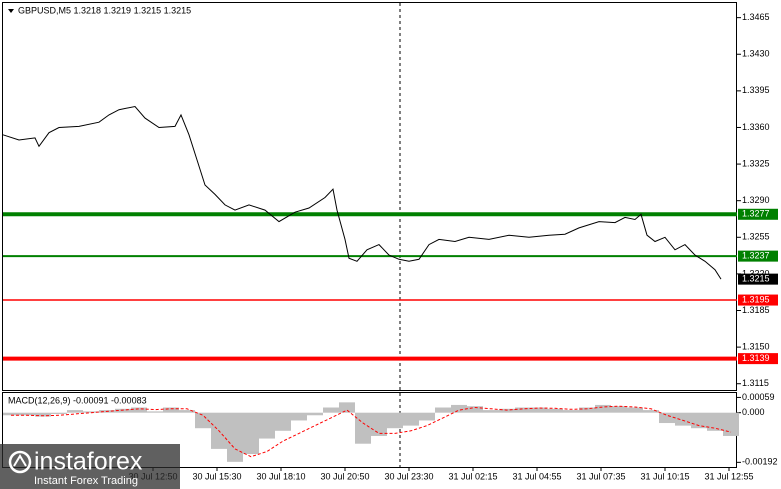 The height and width of the screenshot is (489, 781). Describe the element at coordinates (728, 476) in the screenshot. I see `x-tick-label: 31 Jul 12:55` at that location.